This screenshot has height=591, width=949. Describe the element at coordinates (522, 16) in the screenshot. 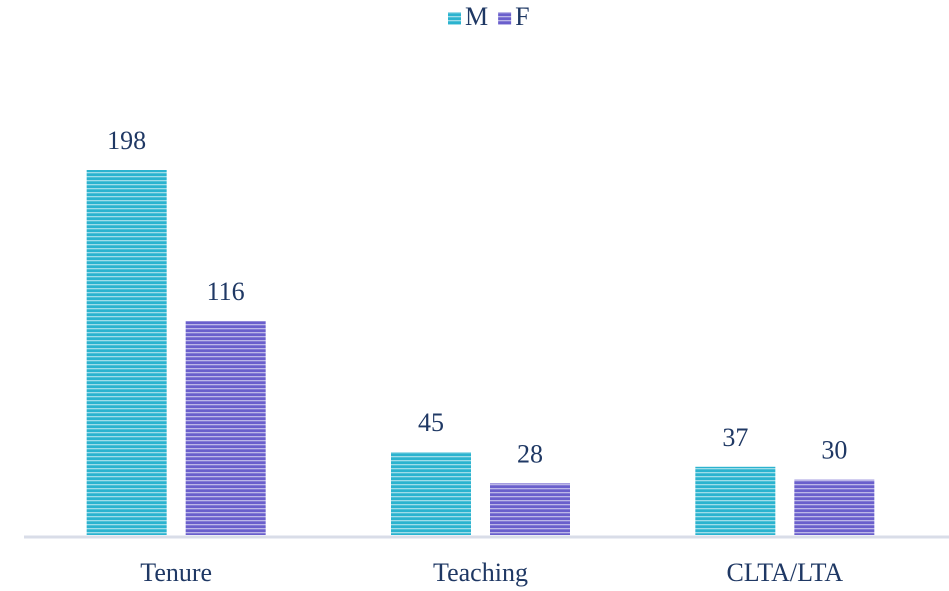

I see `legend-label: F` at that location.